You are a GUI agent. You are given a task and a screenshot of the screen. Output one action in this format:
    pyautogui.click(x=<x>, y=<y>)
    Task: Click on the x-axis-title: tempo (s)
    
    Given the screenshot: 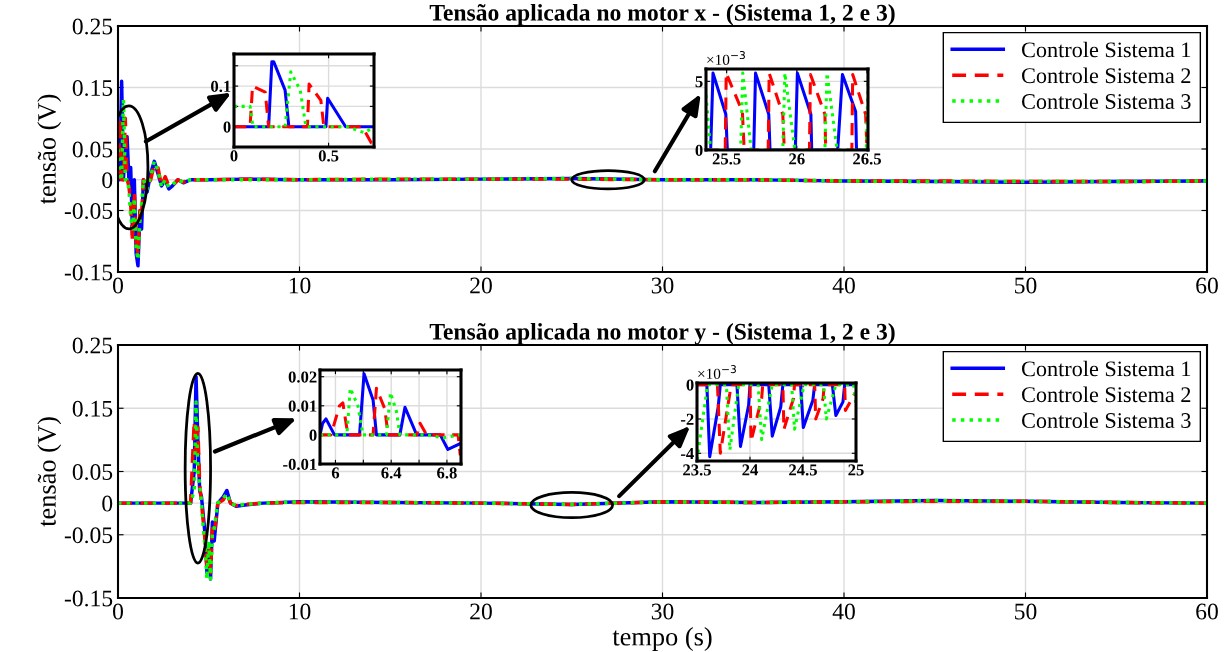 What is the action you would take?
    pyautogui.click(x=662, y=639)
    